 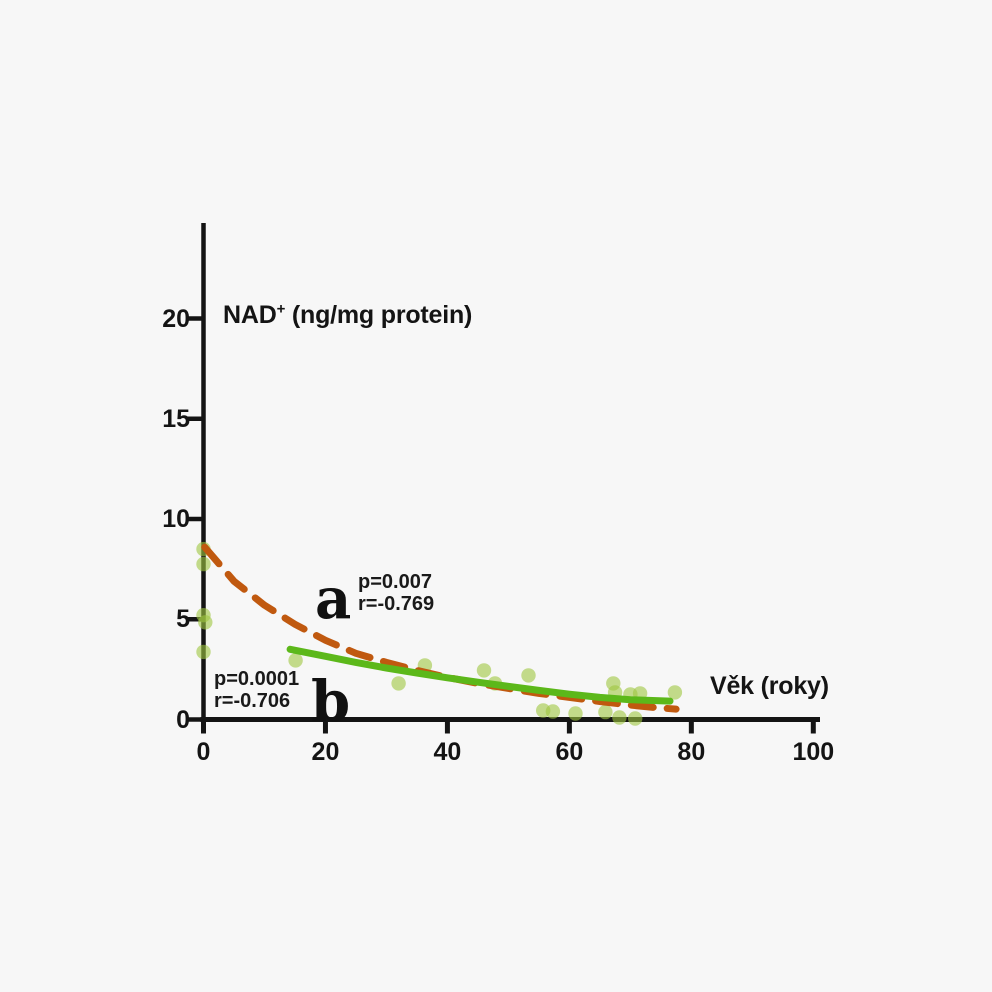 I want to click on curve-a-stats: p=0.007 r=-0.769, so click(x=396, y=593).